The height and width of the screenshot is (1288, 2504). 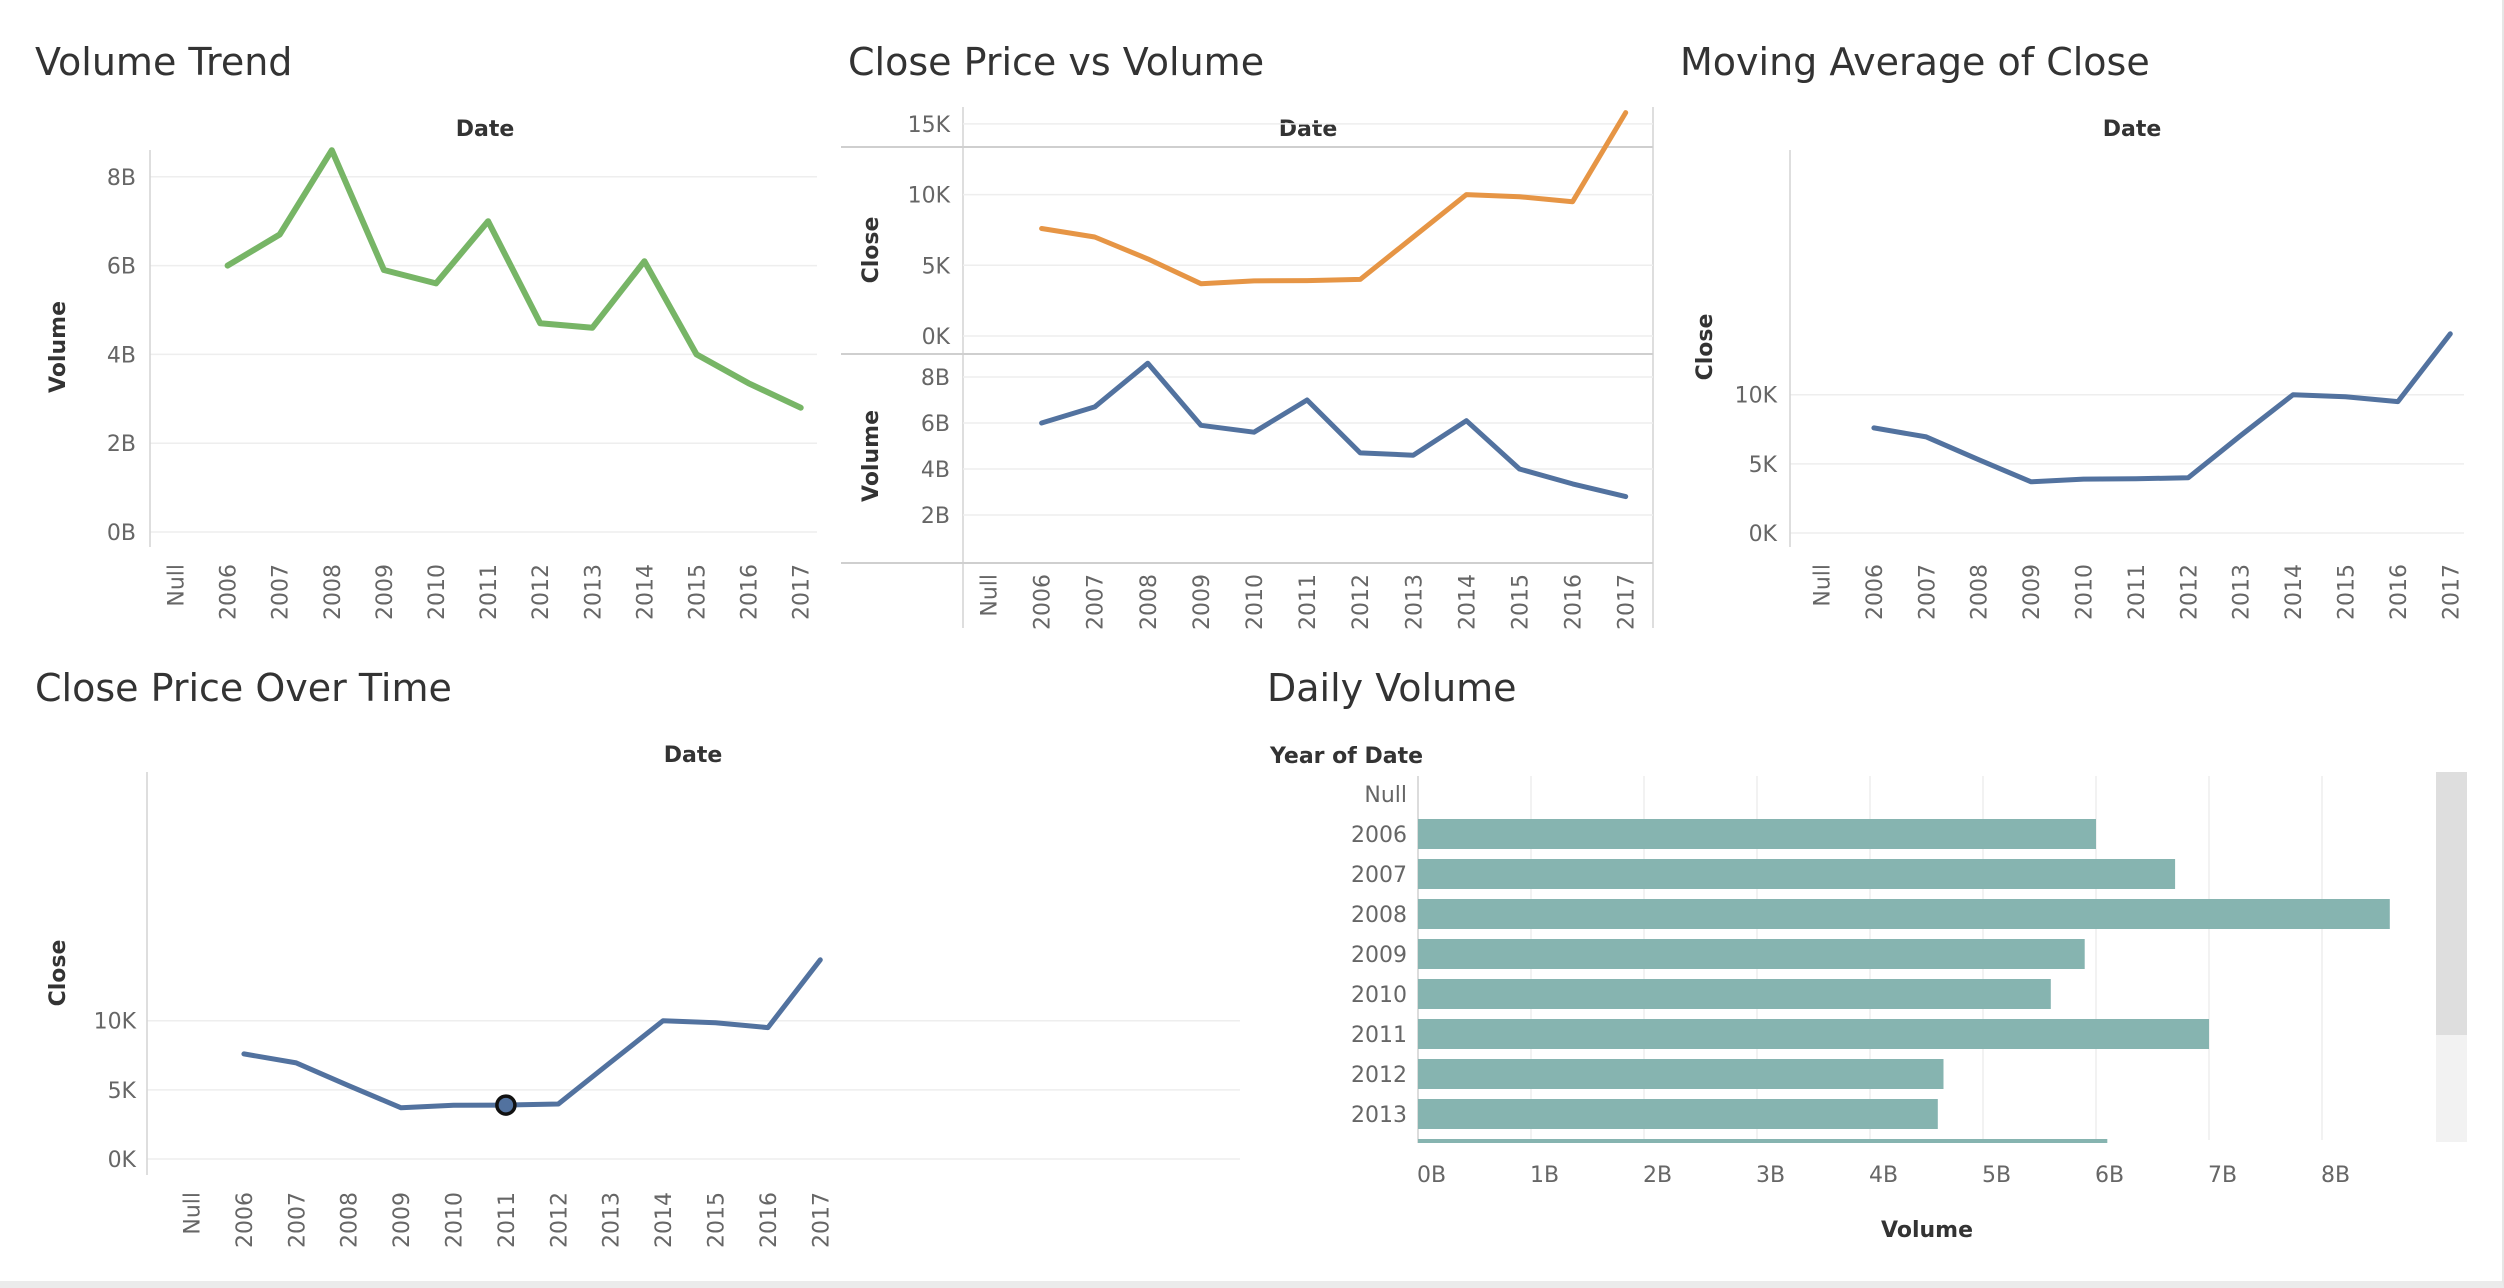 What do you see at coordinates (936, 337) in the screenshot?
I see `close-pane-y-tick: 0K` at bounding box center [936, 337].